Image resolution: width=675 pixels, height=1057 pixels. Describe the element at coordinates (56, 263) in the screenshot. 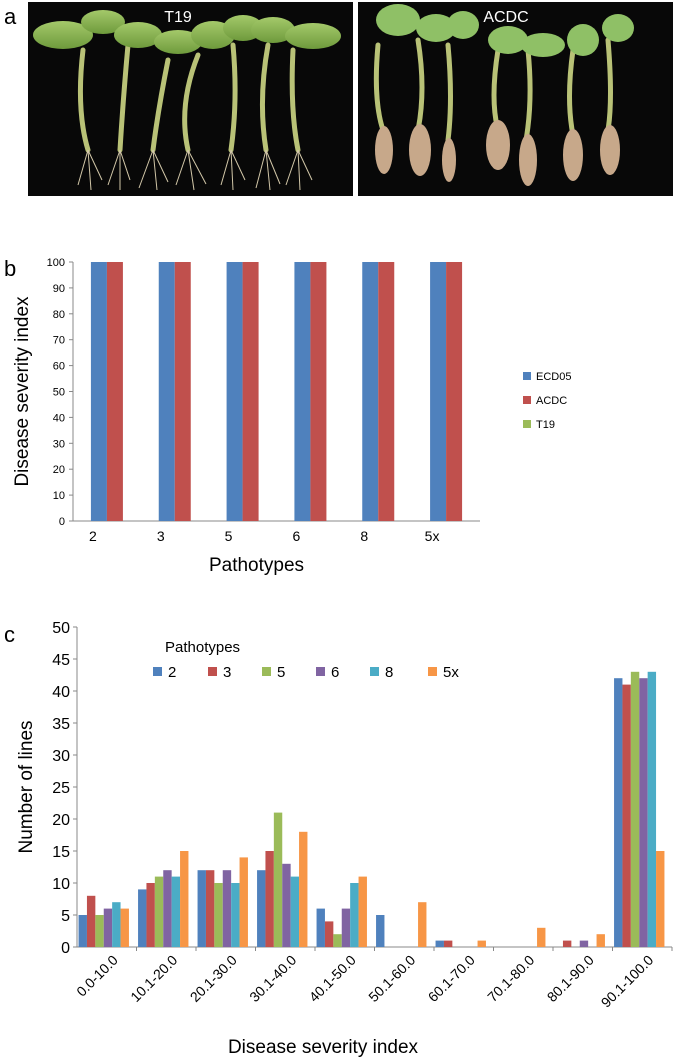

I see `y-tick-label: 100` at that location.